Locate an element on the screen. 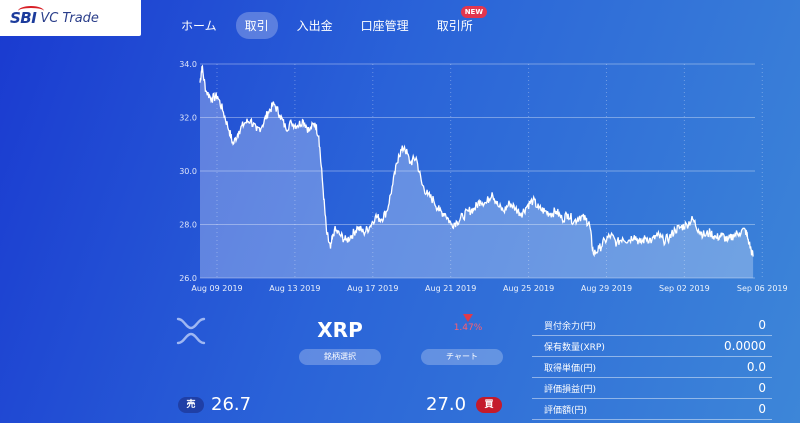 This screenshot has width=800, height=423. x-tick-label: Aug 25 2019 is located at coordinates (528, 288).